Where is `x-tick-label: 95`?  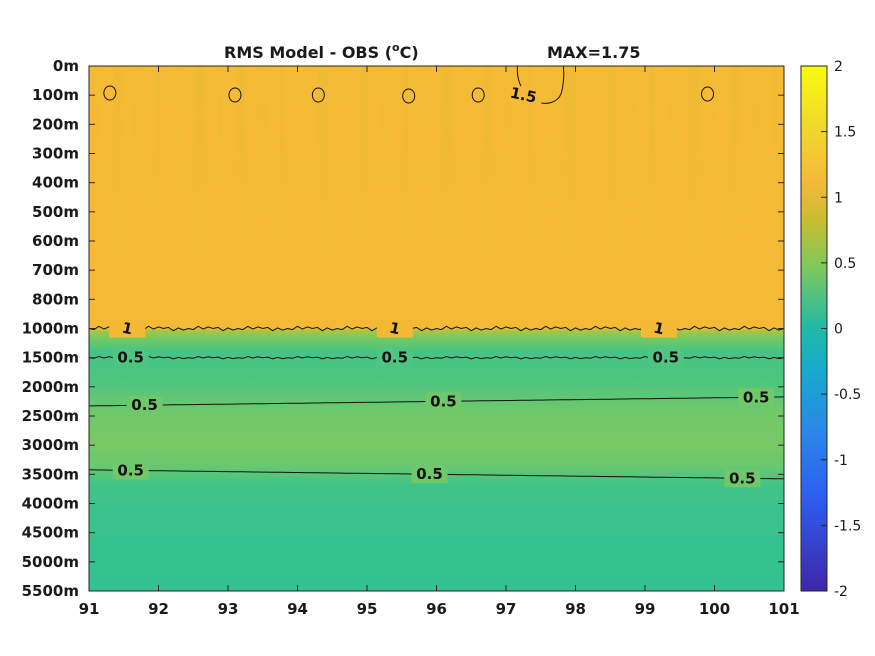
x-tick-label: 95 is located at coordinates (367, 609).